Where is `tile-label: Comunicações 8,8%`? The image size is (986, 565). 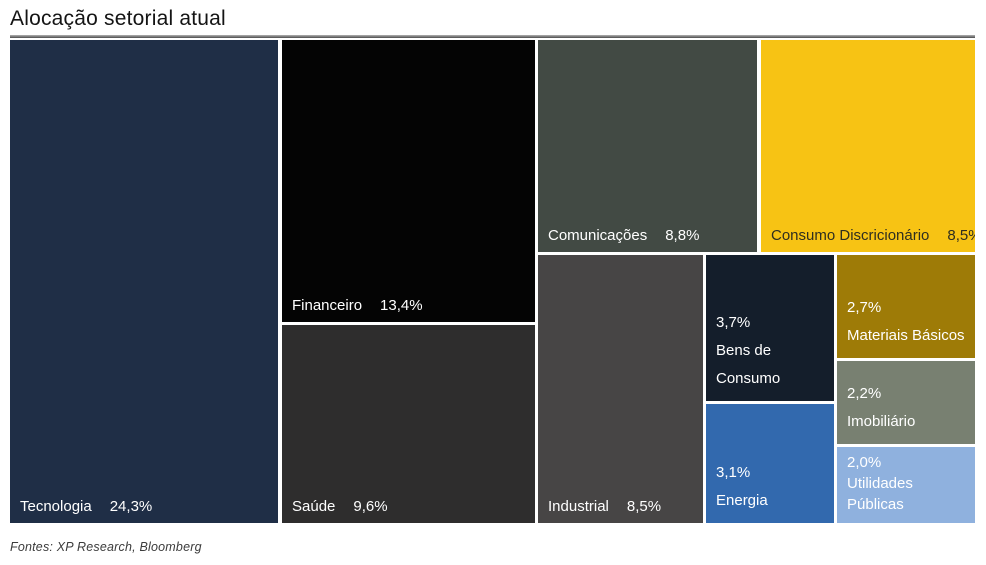
tile-label: Comunicações 8,8% is located at coordinates (623, 235).